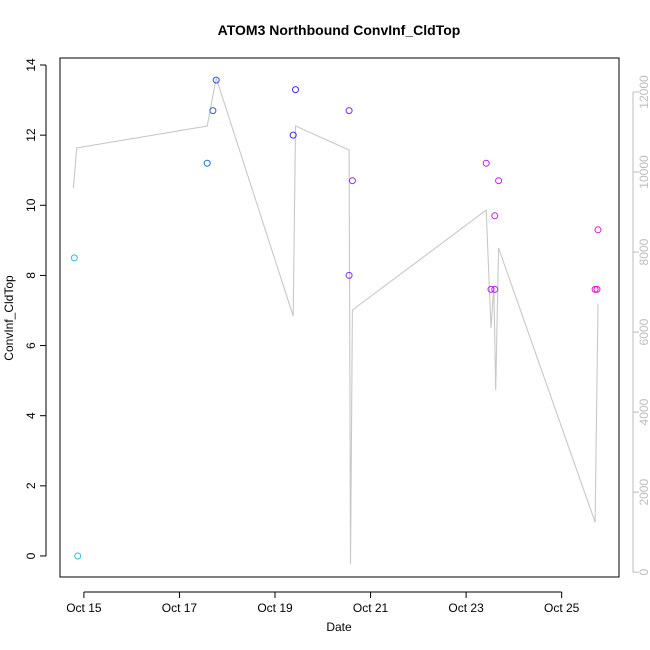  I want to click on x-tick-label: Oct 23, so click(466, 608).